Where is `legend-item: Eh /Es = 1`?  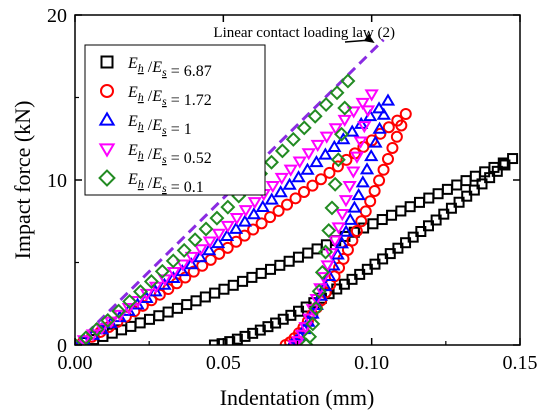
legend-item: Eh /Es = 1 is located at coordinates (145, 124).